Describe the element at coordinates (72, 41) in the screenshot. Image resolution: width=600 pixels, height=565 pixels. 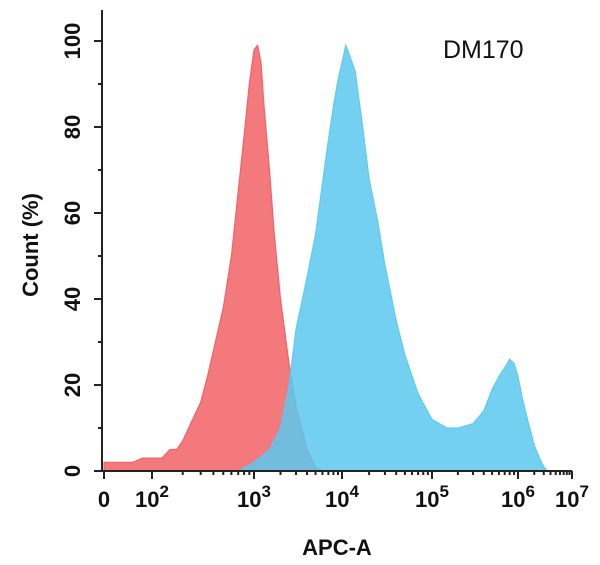
I see `y-tick-label: 100` at that location.